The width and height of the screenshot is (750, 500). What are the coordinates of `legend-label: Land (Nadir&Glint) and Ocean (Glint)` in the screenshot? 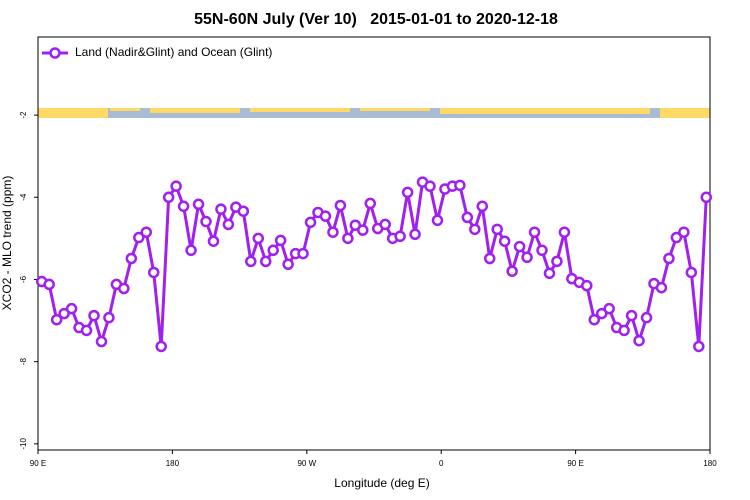 It's located at (173, 52).